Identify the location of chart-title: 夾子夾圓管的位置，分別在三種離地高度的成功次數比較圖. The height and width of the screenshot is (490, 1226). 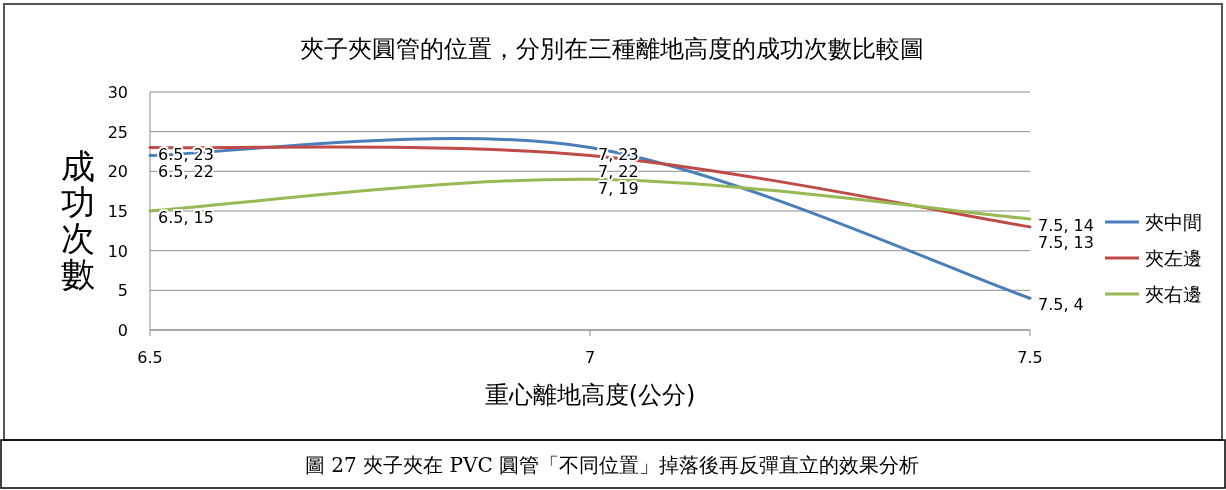
(612, 49).